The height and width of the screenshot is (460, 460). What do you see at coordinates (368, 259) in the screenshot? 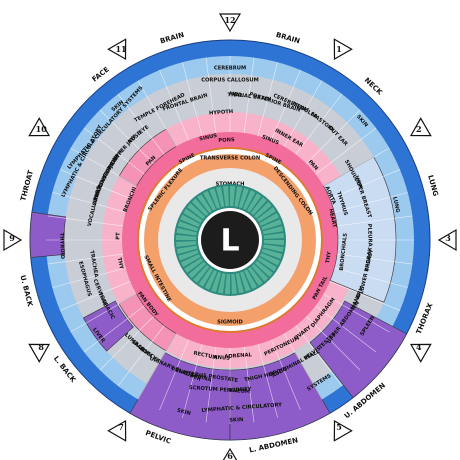
I see `ring-label: THORAX` at bounding box center [368, 259].